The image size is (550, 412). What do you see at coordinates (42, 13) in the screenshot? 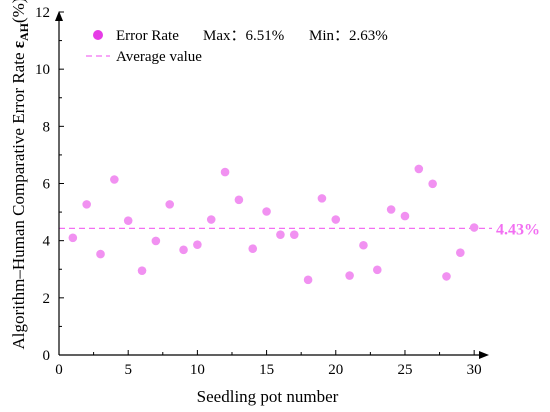
I see `y-tick-label: 12` at bounding box center [42, 13].